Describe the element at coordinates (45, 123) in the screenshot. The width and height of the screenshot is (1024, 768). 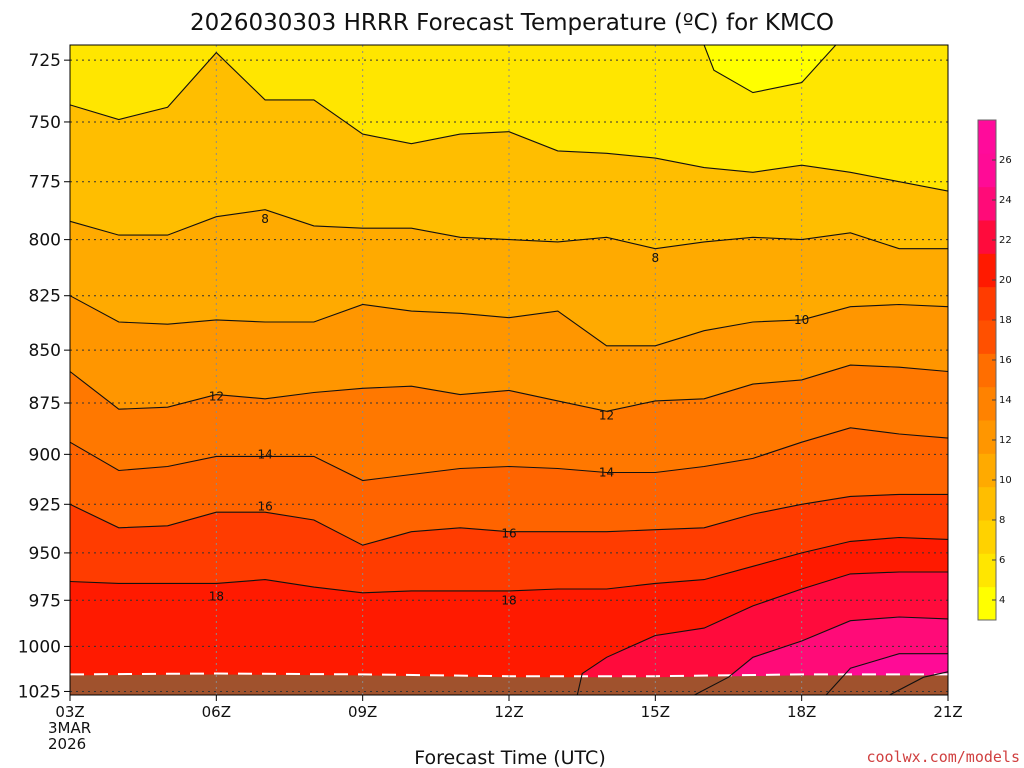
I see `y-tick-label: 750` at that location.